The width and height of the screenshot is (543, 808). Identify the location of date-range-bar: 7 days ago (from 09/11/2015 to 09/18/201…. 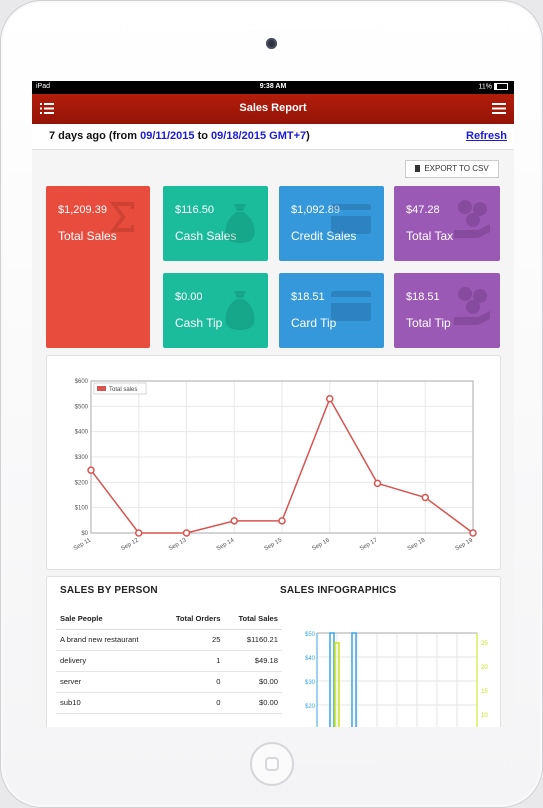
(273, 137).